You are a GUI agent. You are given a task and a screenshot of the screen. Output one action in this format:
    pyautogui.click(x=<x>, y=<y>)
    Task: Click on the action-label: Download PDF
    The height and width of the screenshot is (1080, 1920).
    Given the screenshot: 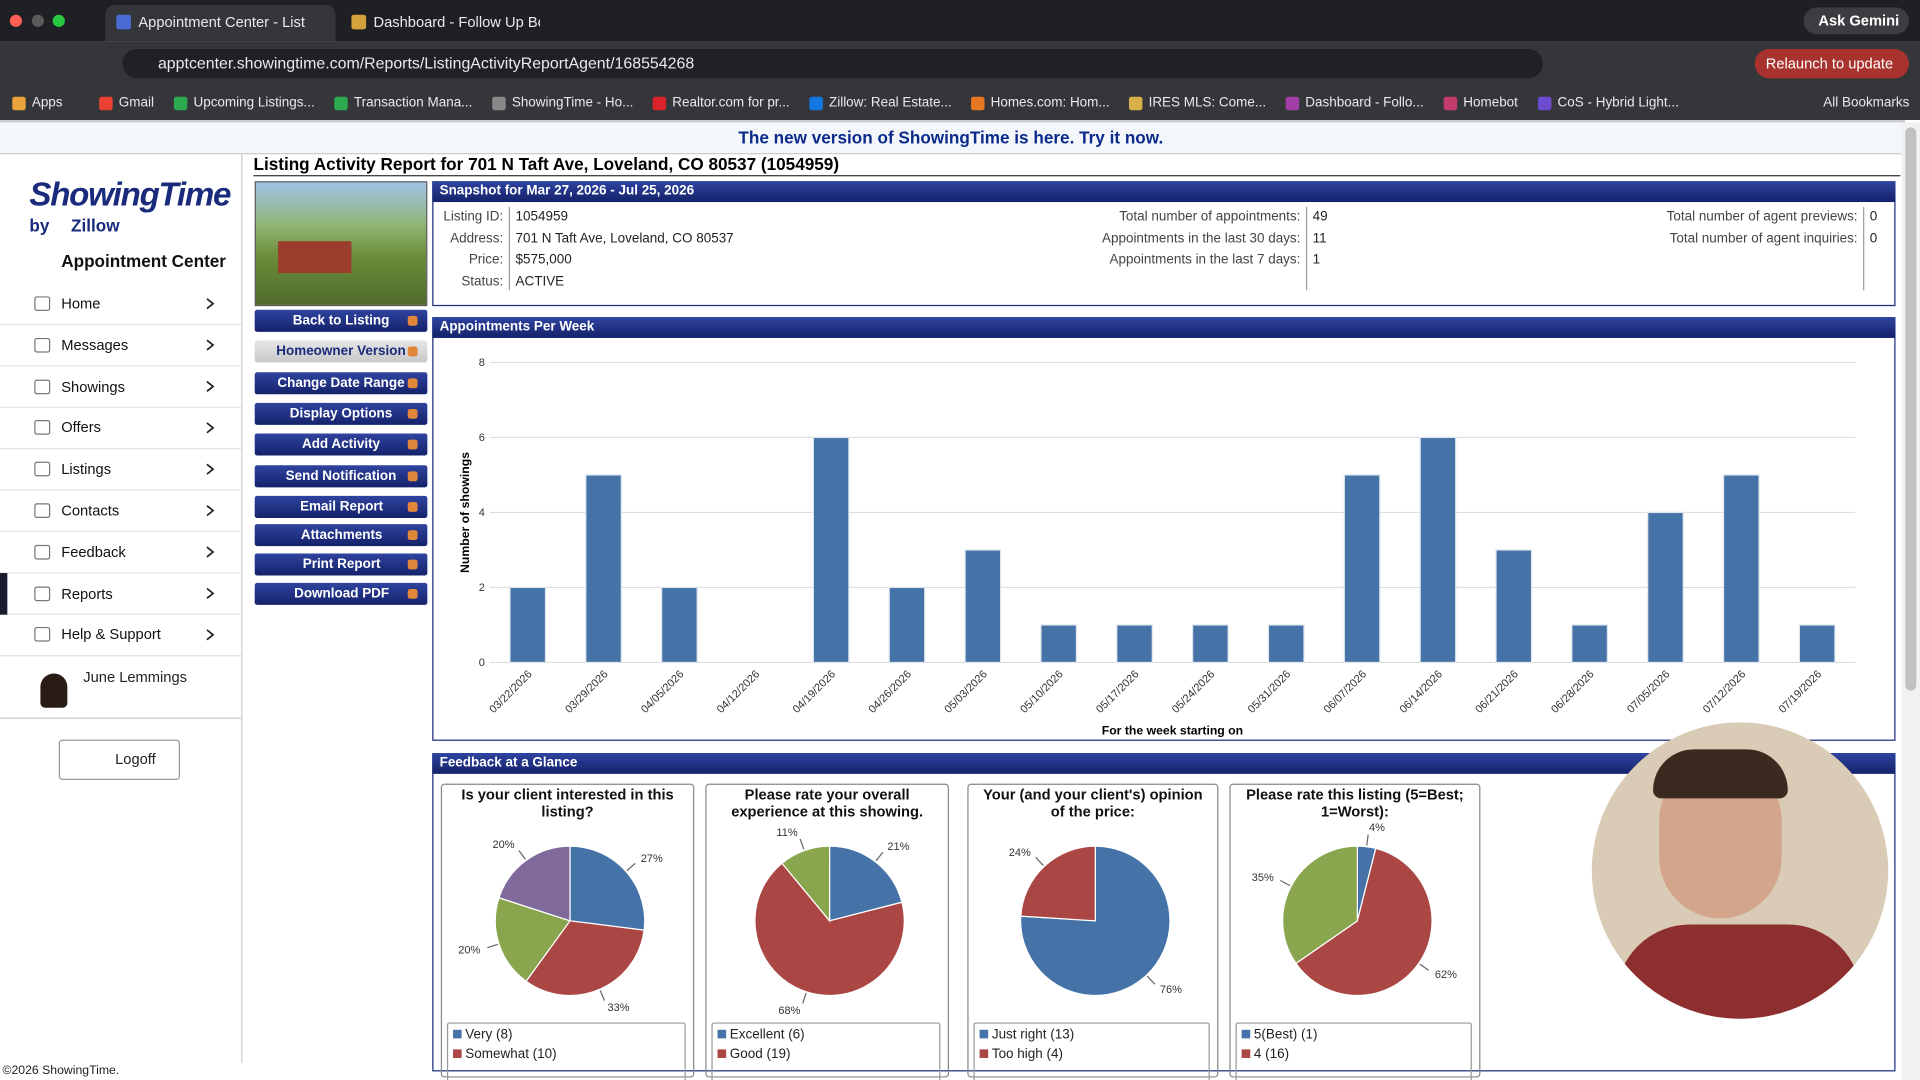 What is the action you would take?
    pyautogui.click(x=342, y=594)
    